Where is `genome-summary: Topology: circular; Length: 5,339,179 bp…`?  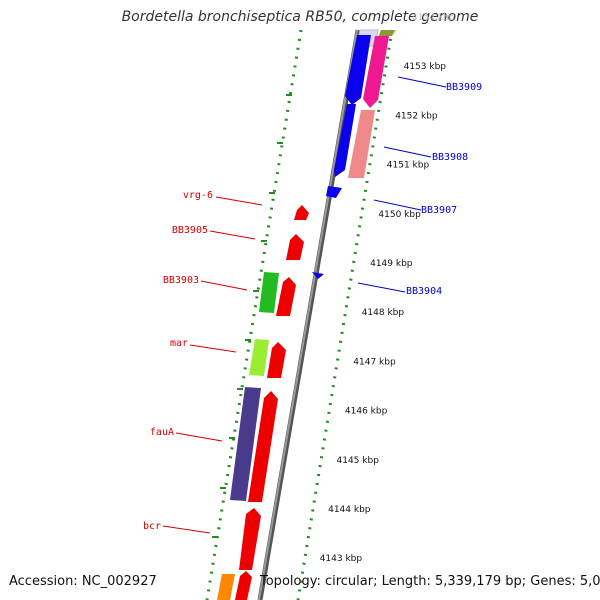
genome-summary: Topology: circular; Length: 5,339,179 bp… is located at coordinates (430, 581).